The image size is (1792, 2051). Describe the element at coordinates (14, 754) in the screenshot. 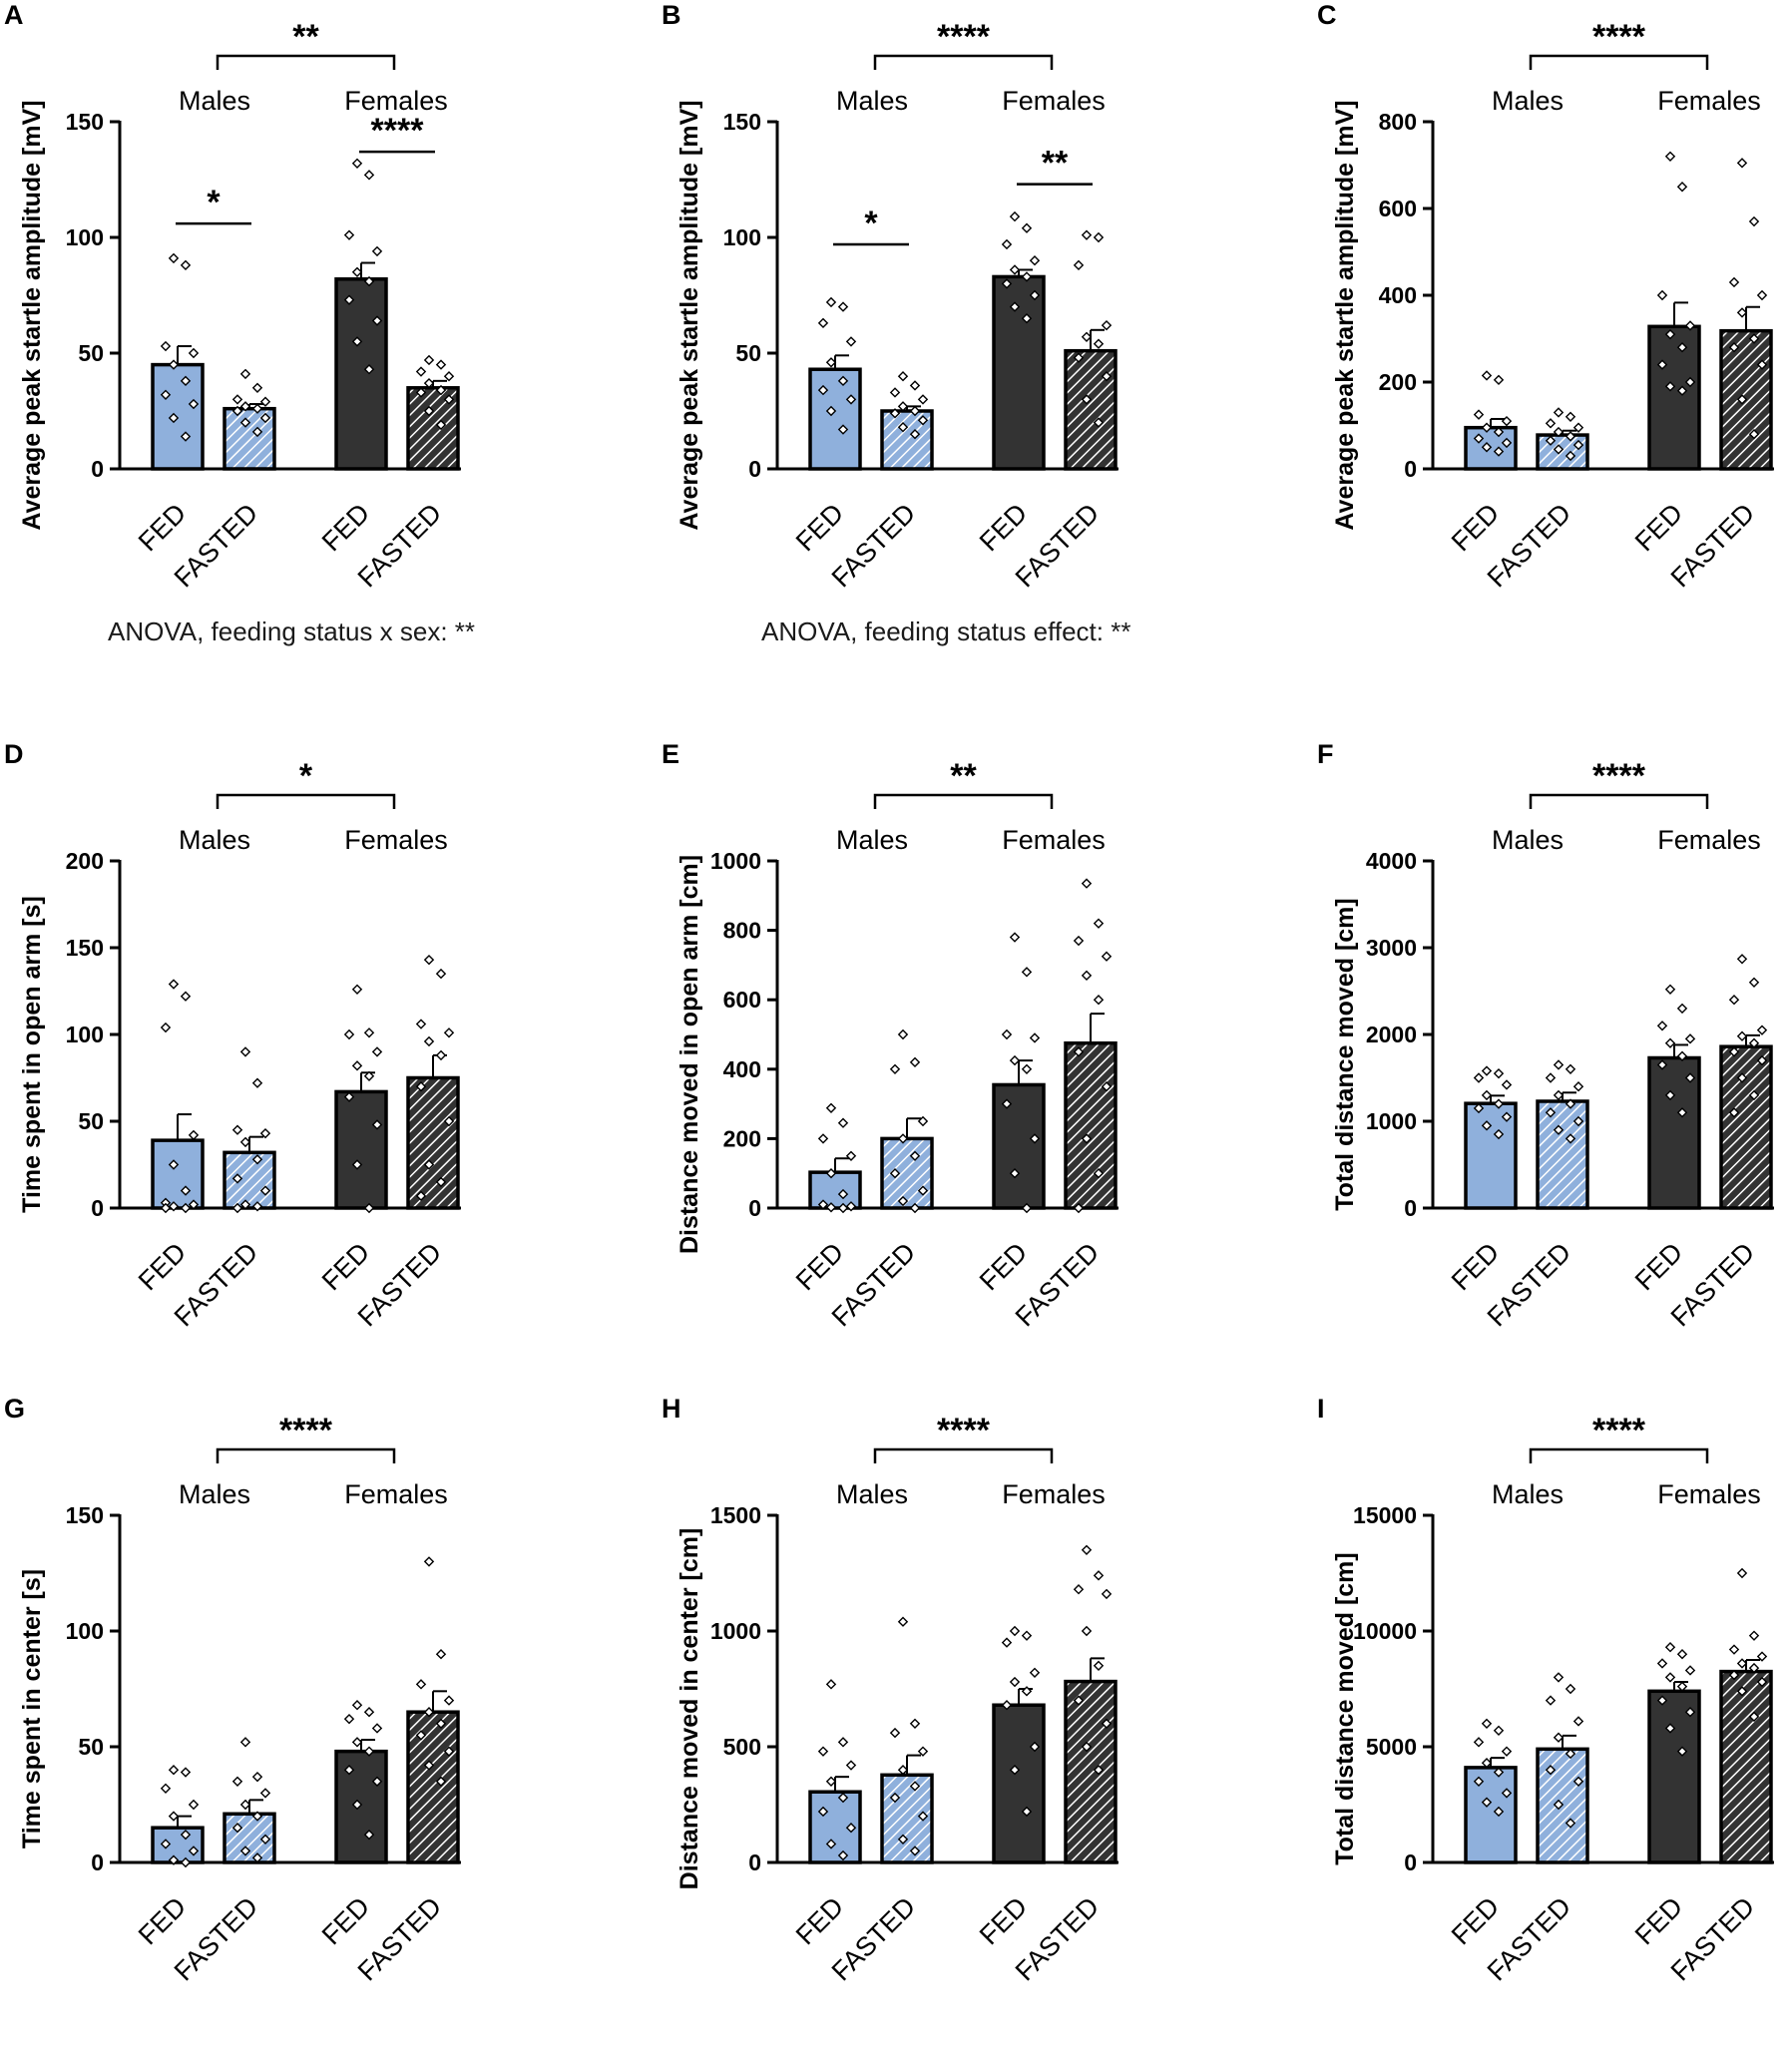

I see `panel-letter: D` at that location.